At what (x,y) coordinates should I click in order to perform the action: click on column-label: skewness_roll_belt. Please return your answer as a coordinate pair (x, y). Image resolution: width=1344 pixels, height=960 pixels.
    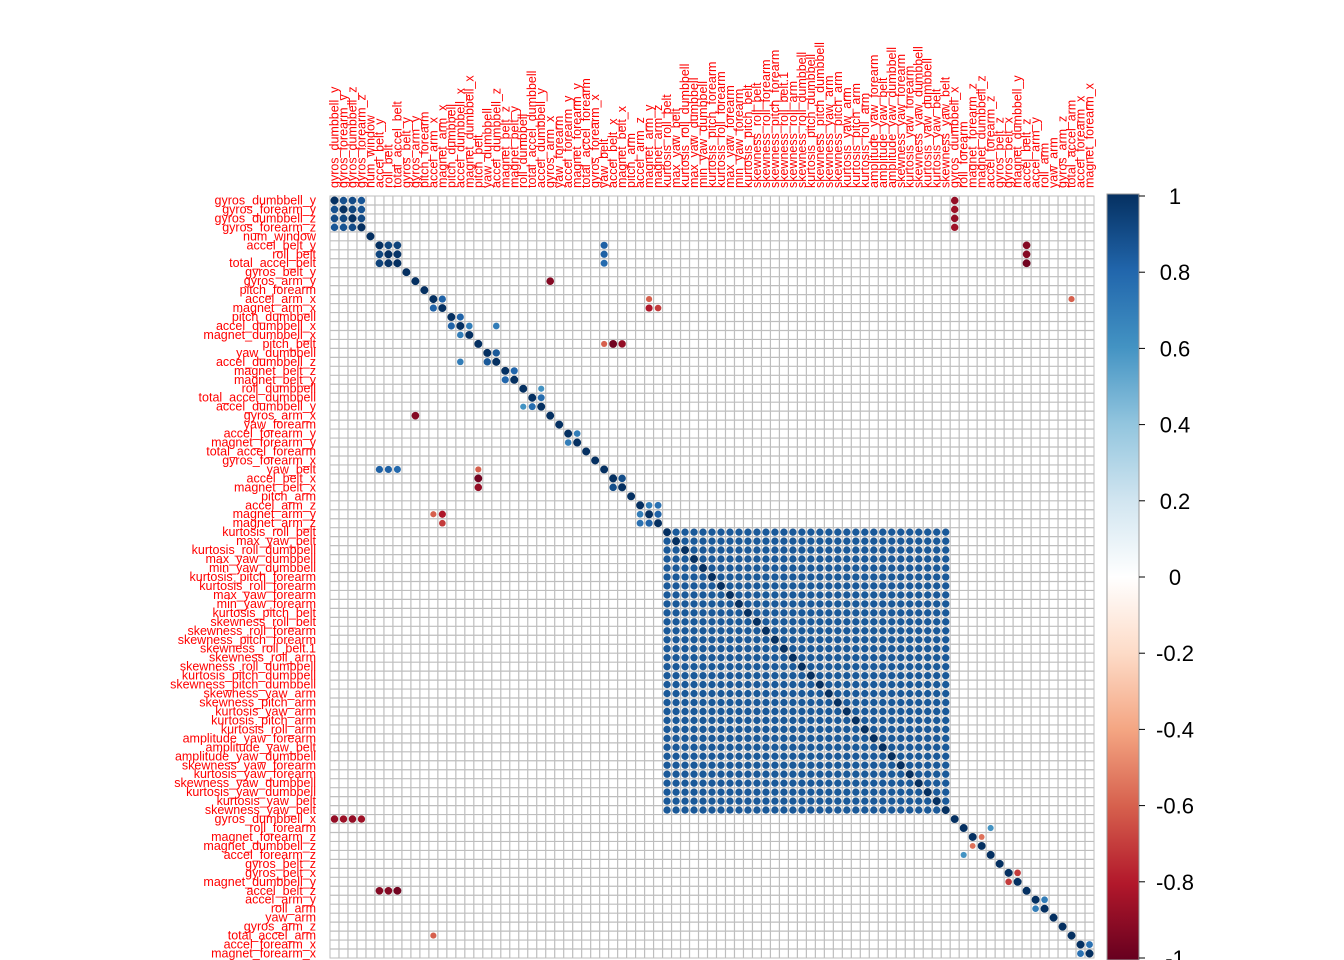
    Looking at the image, I should click on (757, 135).